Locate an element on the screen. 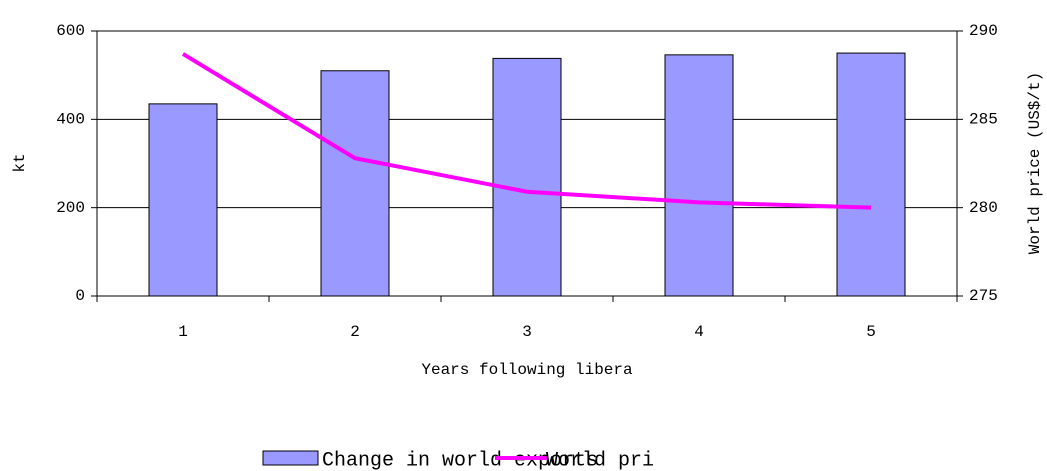 This screenshot has height=471, width=1047. legend-swatch is located at coordinates (290, 458).